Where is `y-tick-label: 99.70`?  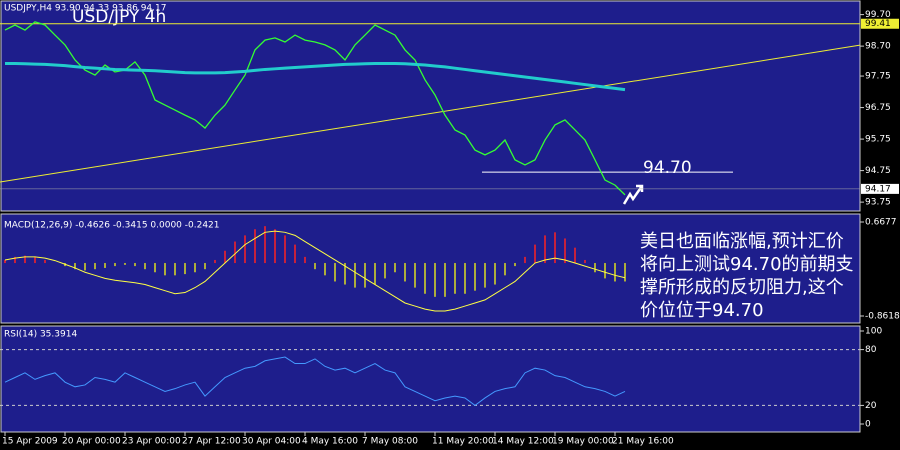 y-tick-label: 99.70 is located at coordinates (878, 15).